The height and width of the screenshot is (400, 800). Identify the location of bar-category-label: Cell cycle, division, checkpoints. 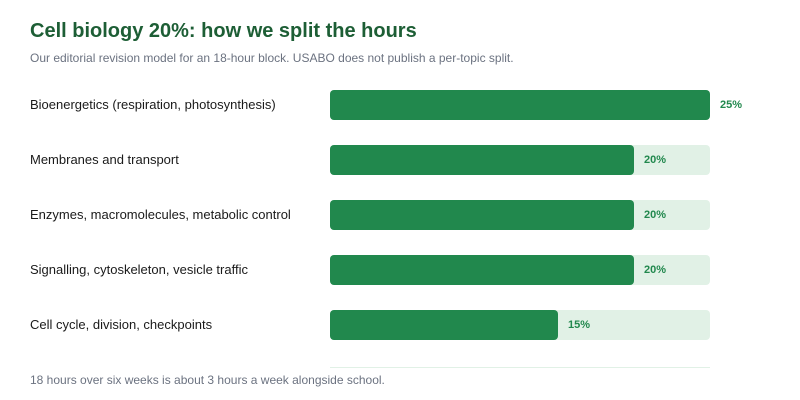
(121, 324).